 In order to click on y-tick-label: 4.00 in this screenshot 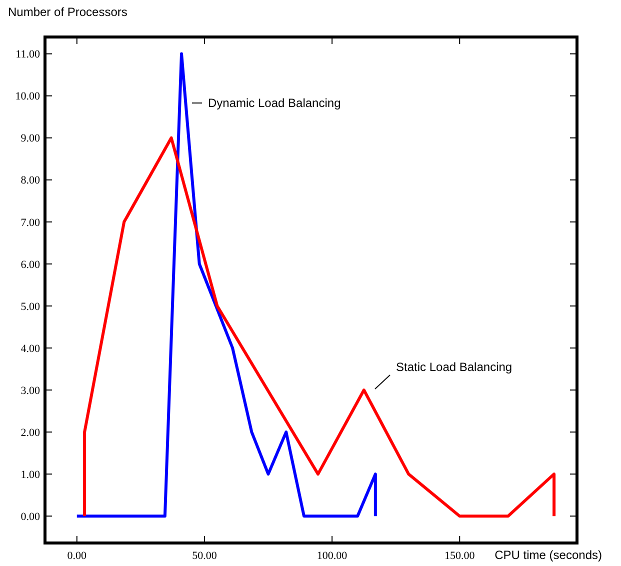, I will do `click(30, 348)`.